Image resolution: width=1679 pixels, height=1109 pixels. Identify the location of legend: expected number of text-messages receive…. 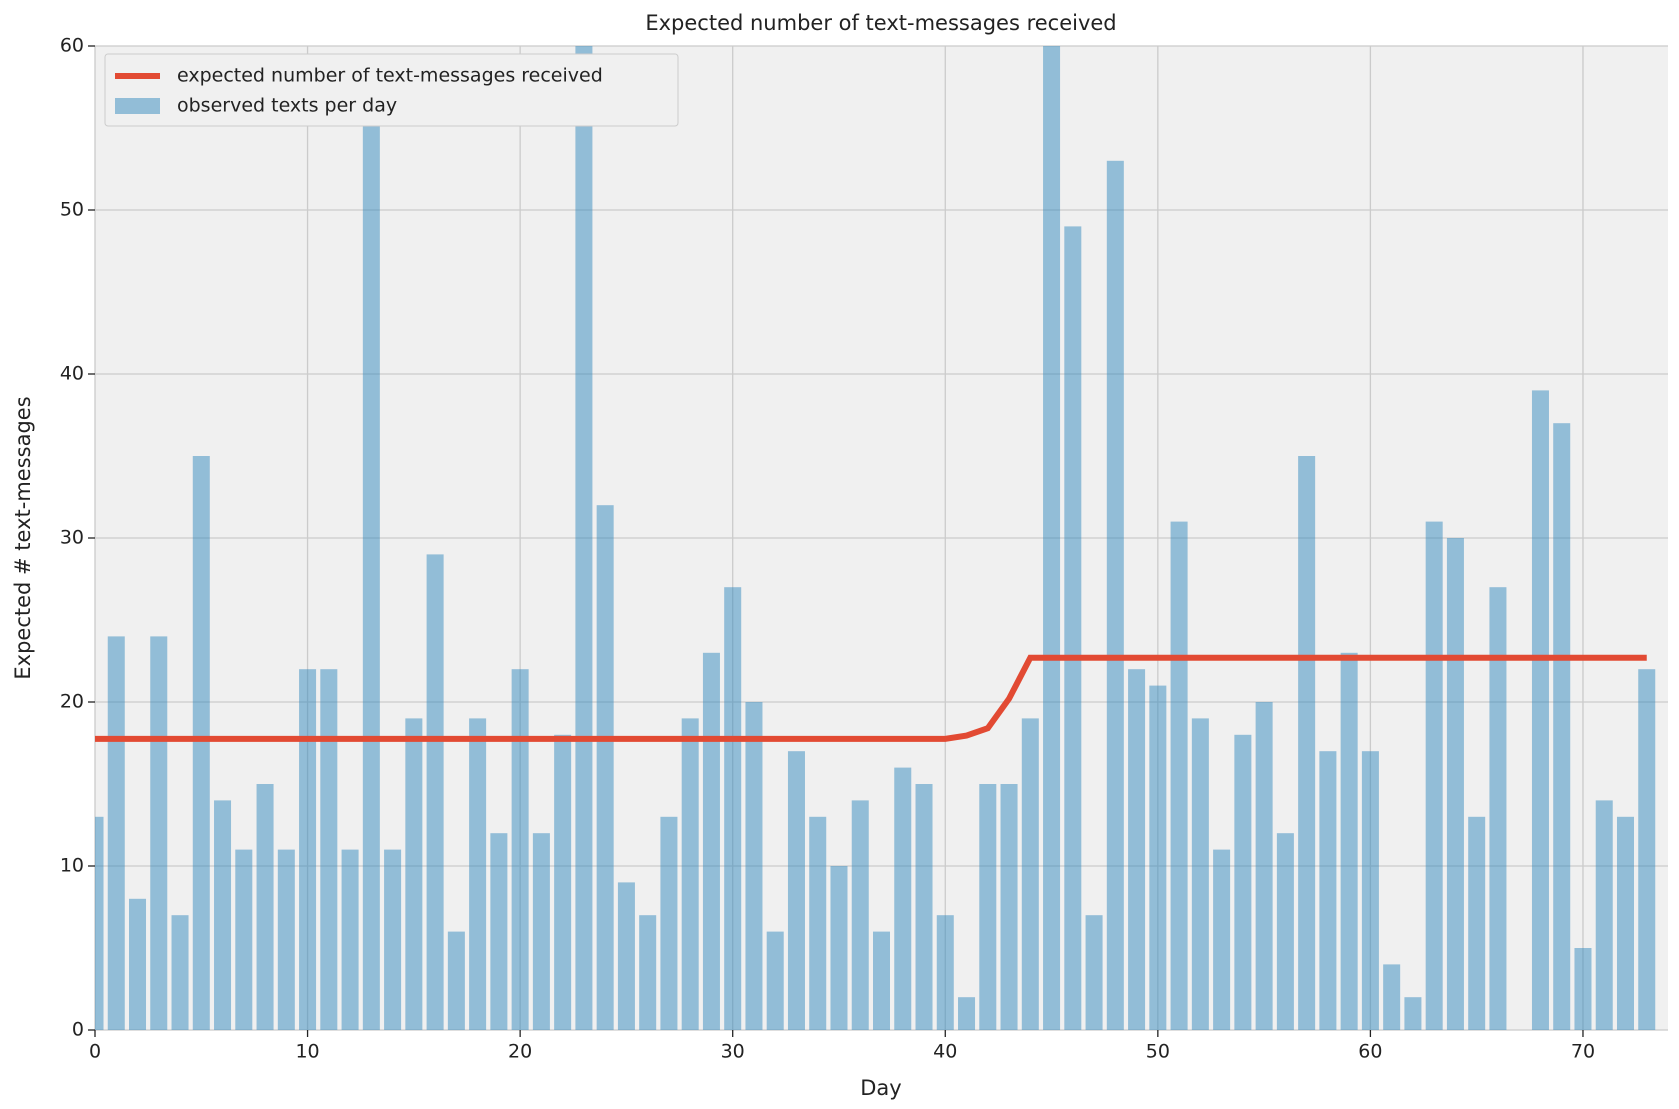
(391, 90).